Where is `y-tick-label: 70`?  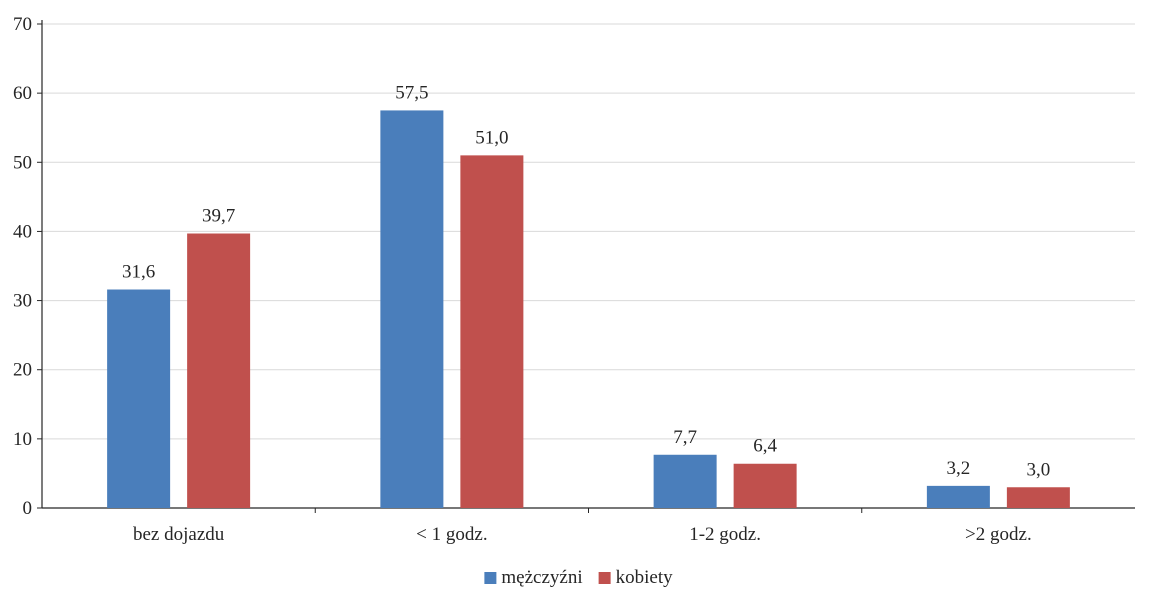
y-tick-label: 70 is located at coordinates (22, 24).